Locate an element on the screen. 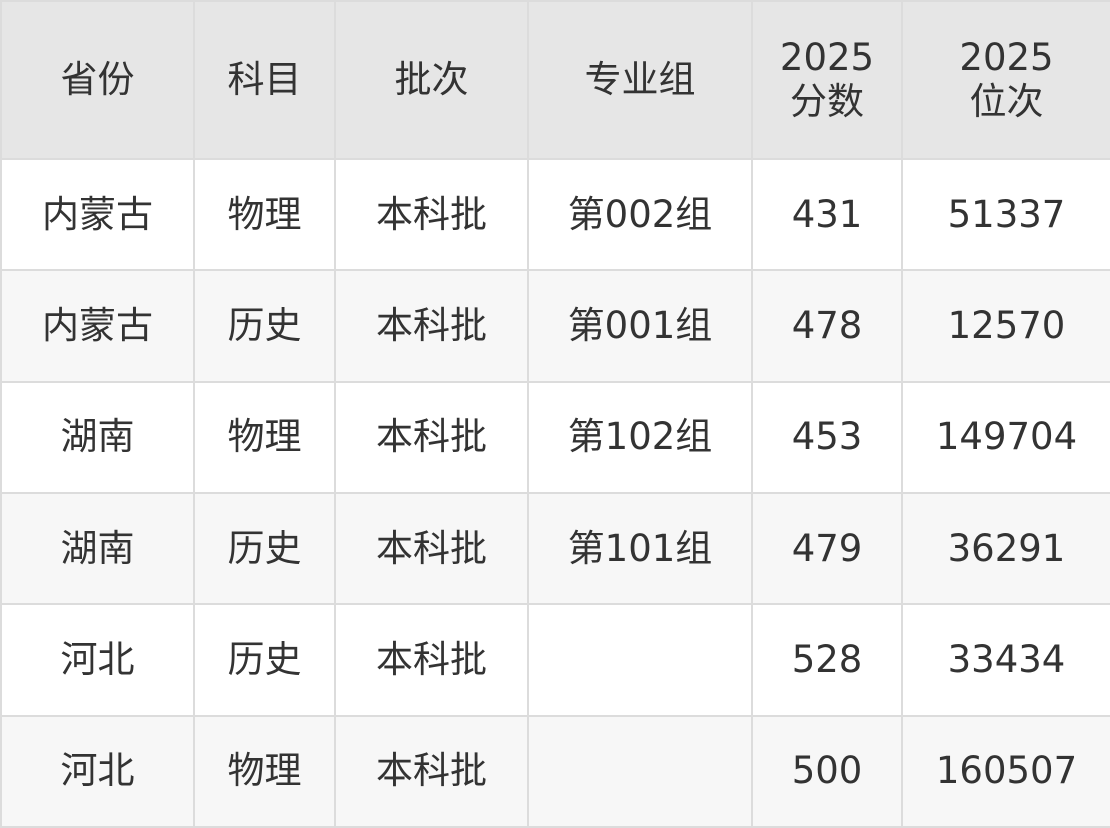 The width and height of the screenshot is (1110, 828). header-cell: 批次 is located at coordinates (431, 80).